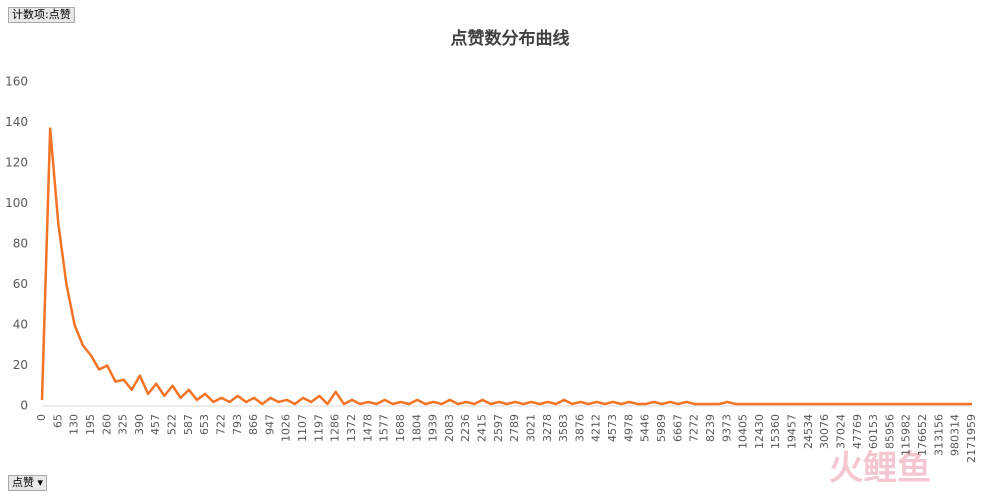 The image size is (986, 496). Describe the element at coordinates (547, 428) in the screenshot. I see `x-tick-label: 3278` at that location.